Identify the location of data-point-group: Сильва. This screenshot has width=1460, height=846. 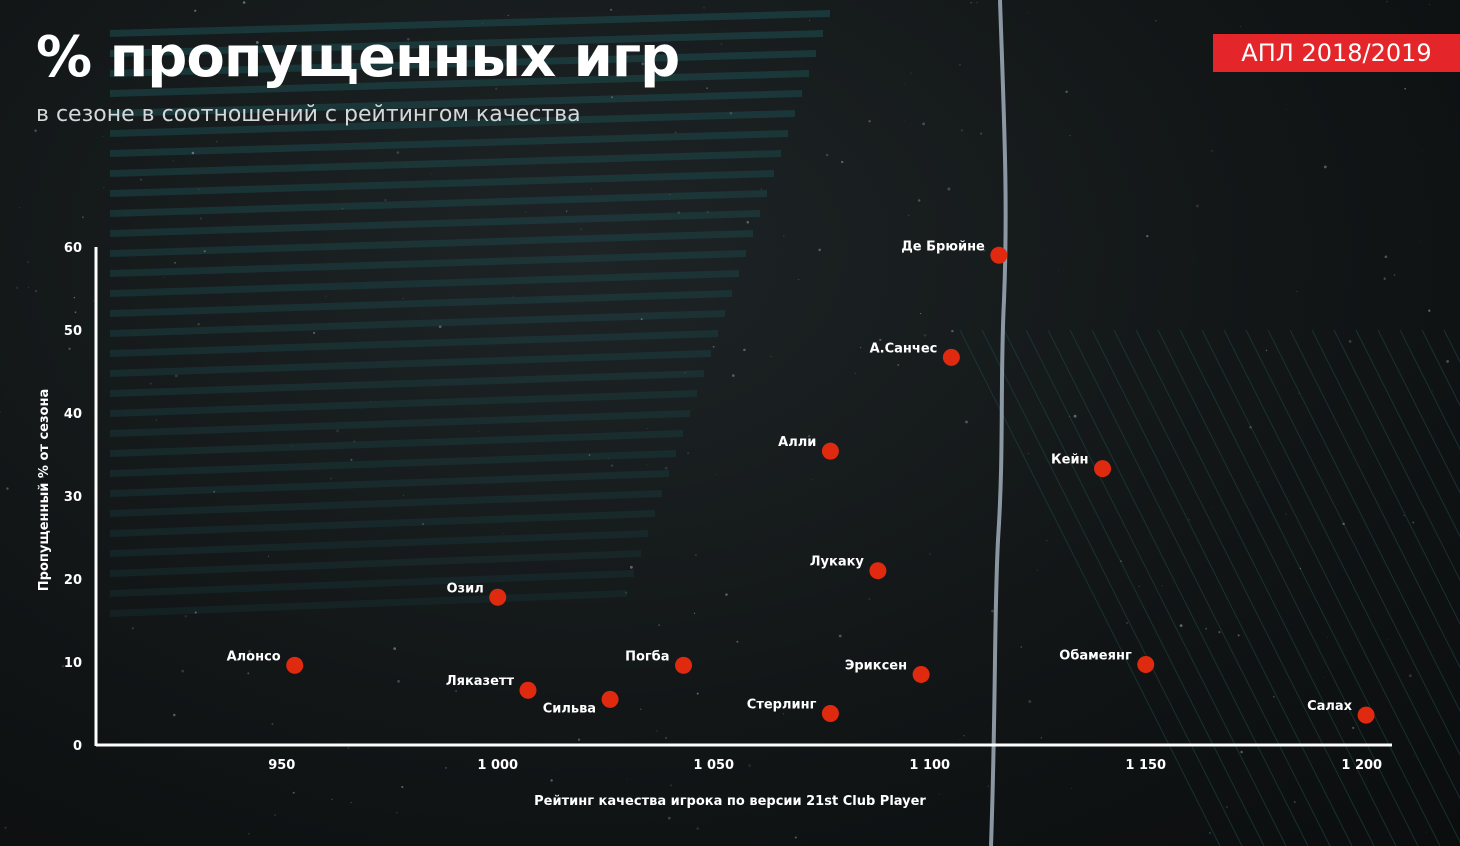
(581, 703).